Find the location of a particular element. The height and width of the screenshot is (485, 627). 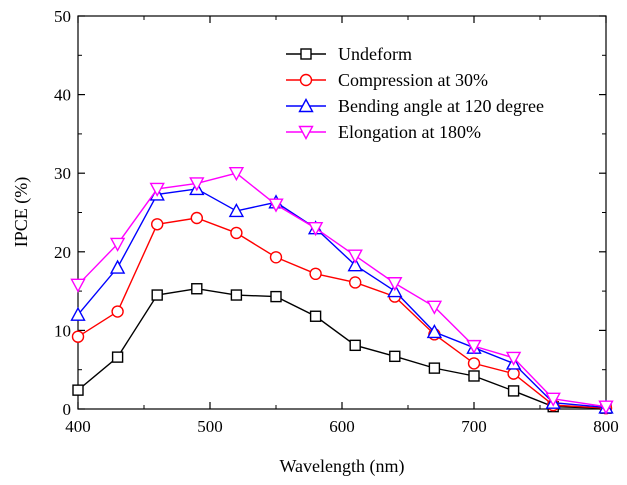

legend-item: Undeform is located at coordinates (349, 54).